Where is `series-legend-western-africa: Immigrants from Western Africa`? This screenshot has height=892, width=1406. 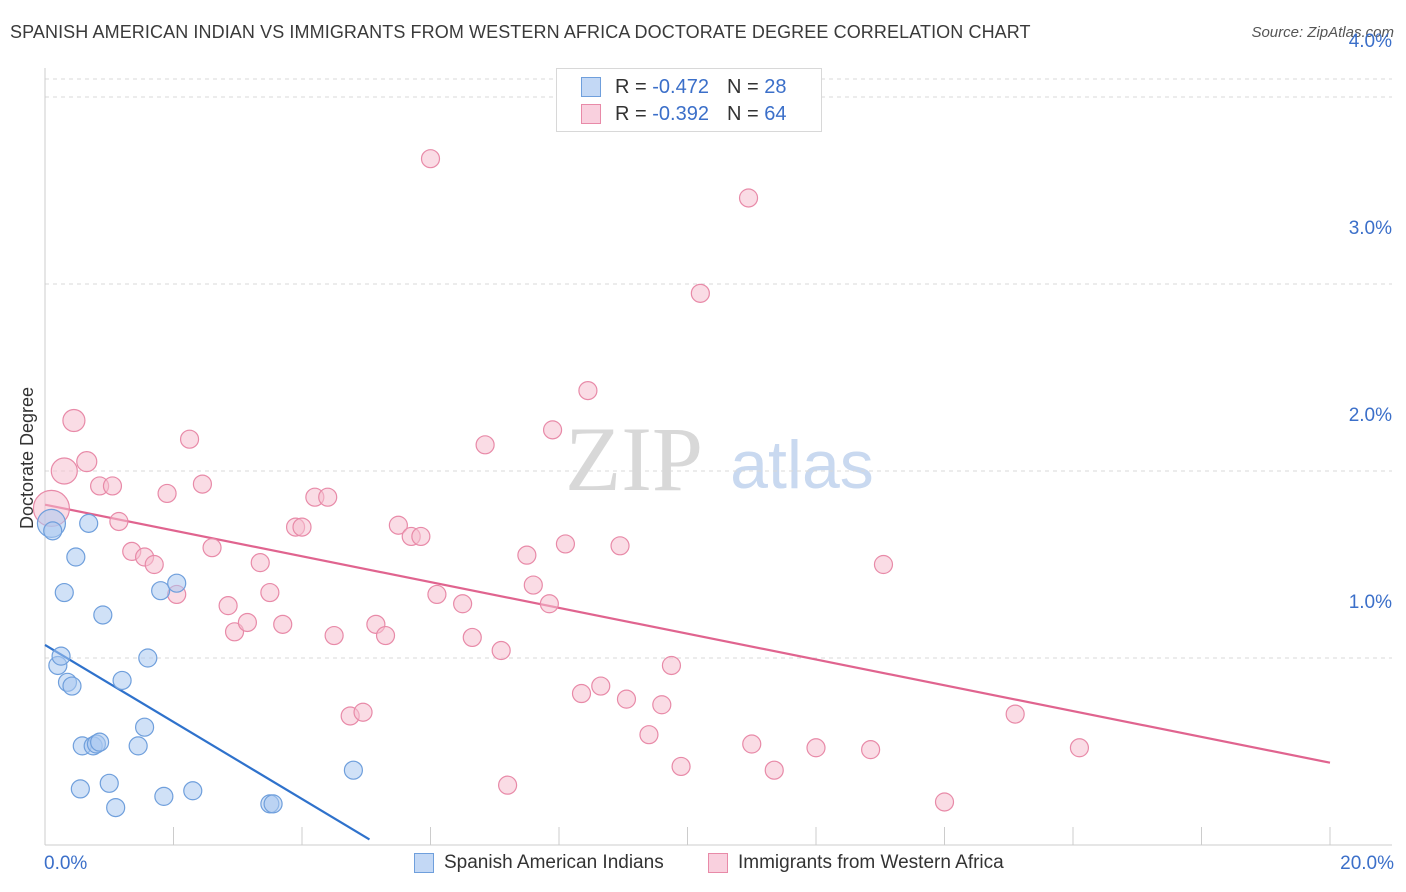
series-legend-western-africa: Immigrants from Western Africa is located at coordinates (856, 863).